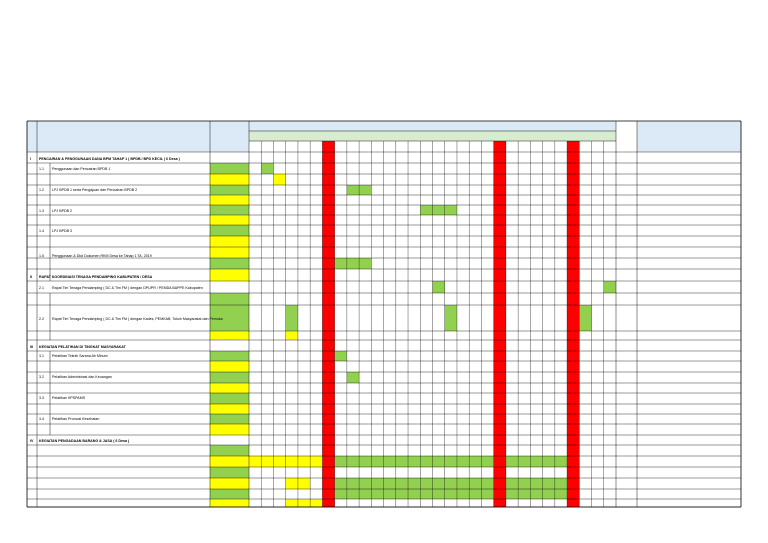 The image size is (768, 543). What do you see at coordinates (31, 347) in the screenshot?
I see `section-roman: III` at bounding box center [31, 347].